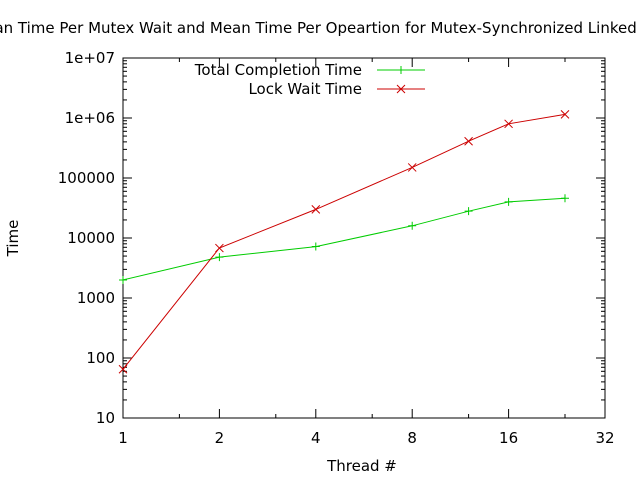 The image size is (640, 480). Describe the element at coordinates (361, 466) in the screenshot. I see `x-axis-label: Thread #` at that location.